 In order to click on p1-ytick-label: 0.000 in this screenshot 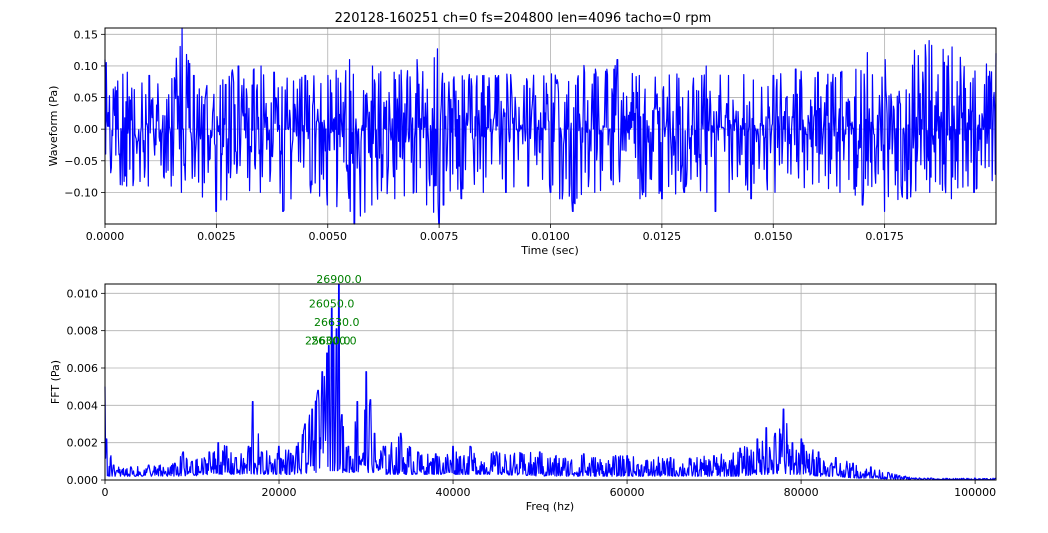, I will do `click(83, 480)`.